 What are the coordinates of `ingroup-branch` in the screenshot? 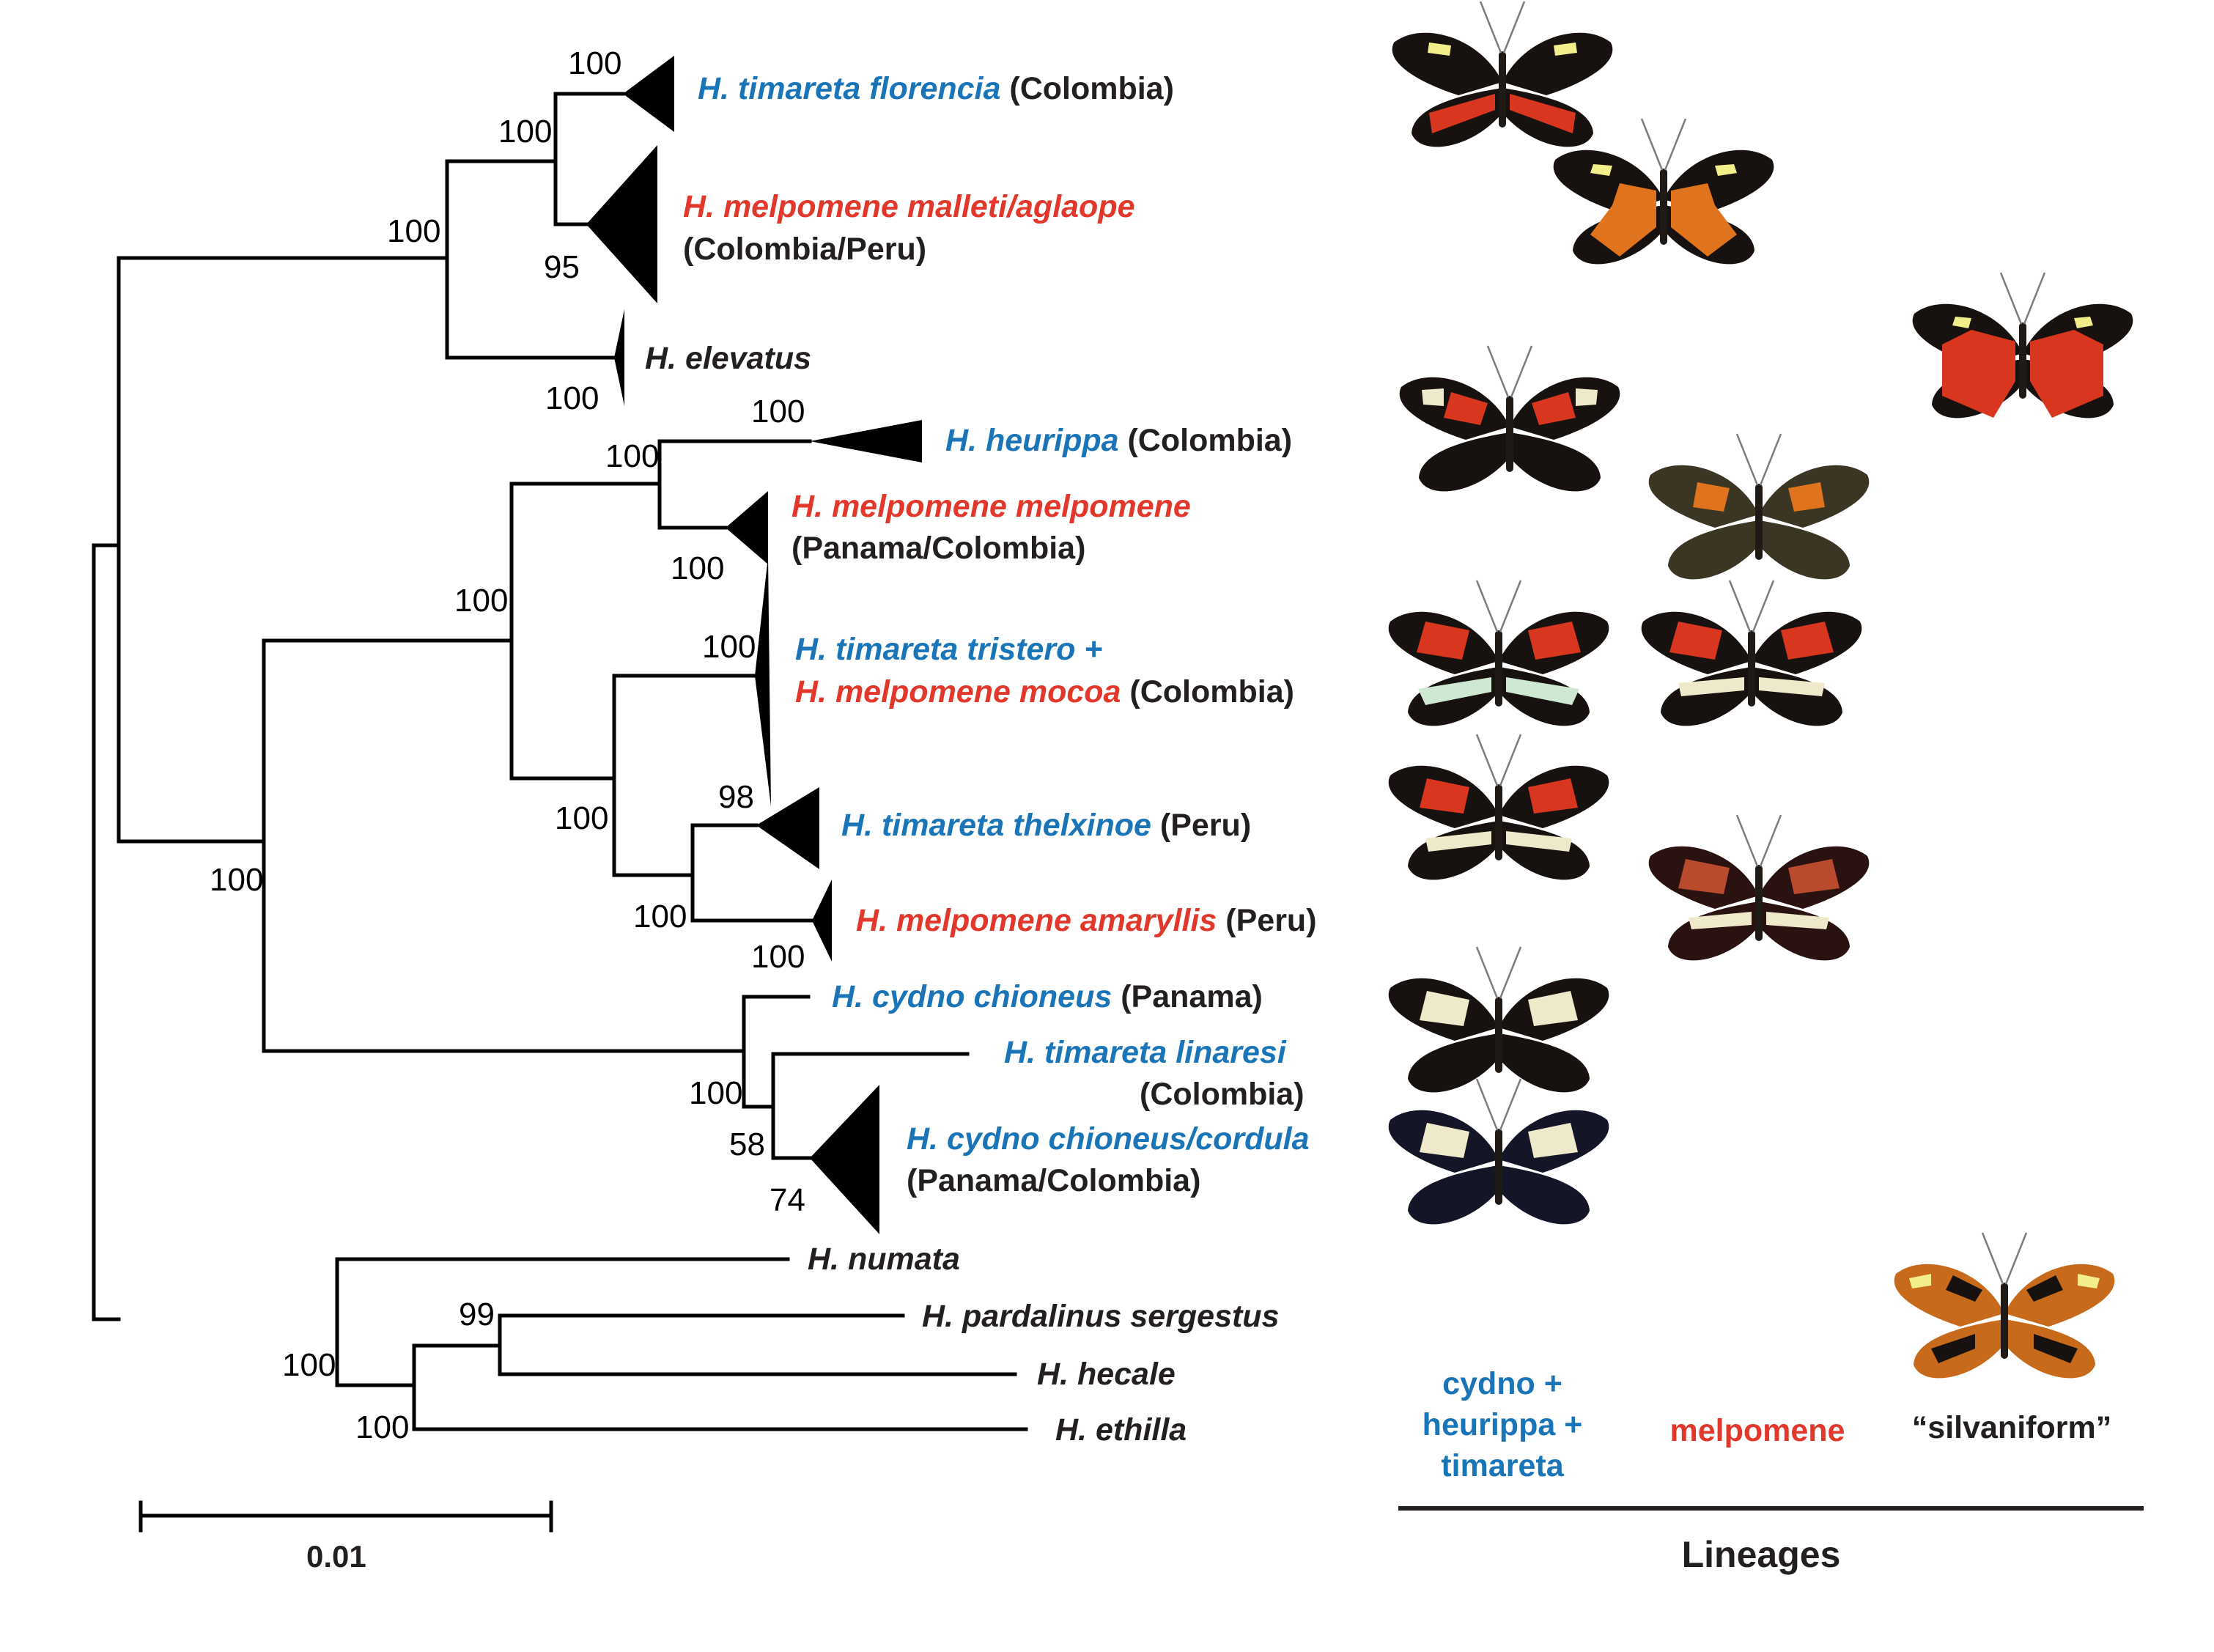 It's located at (283, 550).